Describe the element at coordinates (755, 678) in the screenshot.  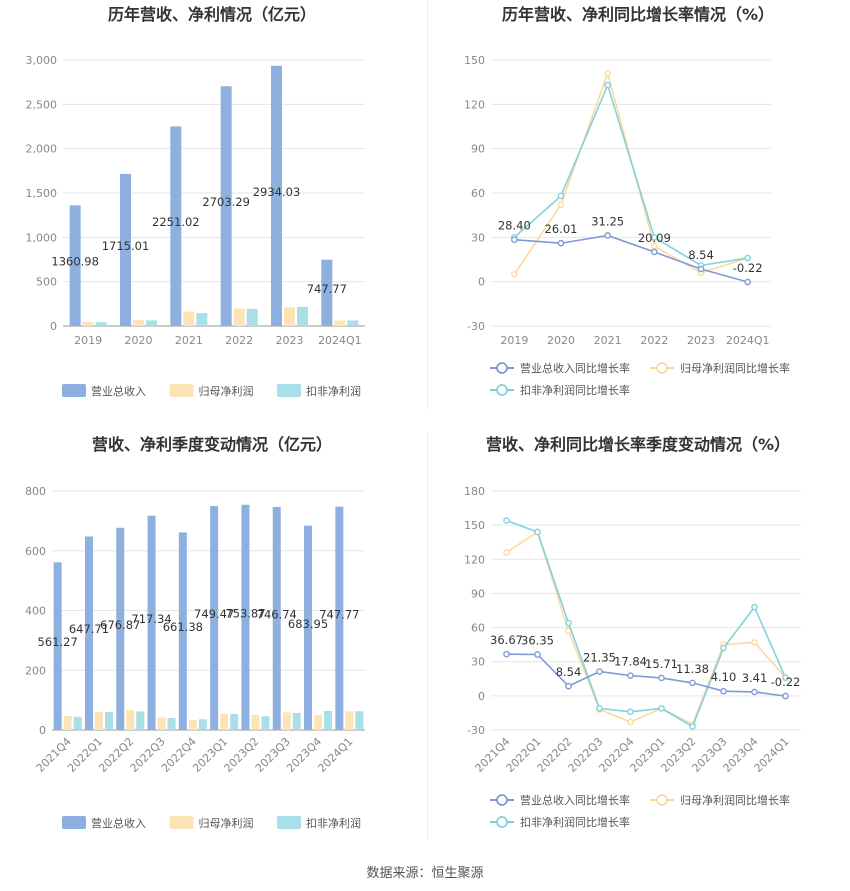
I see `data-label: 3.41` at that location.